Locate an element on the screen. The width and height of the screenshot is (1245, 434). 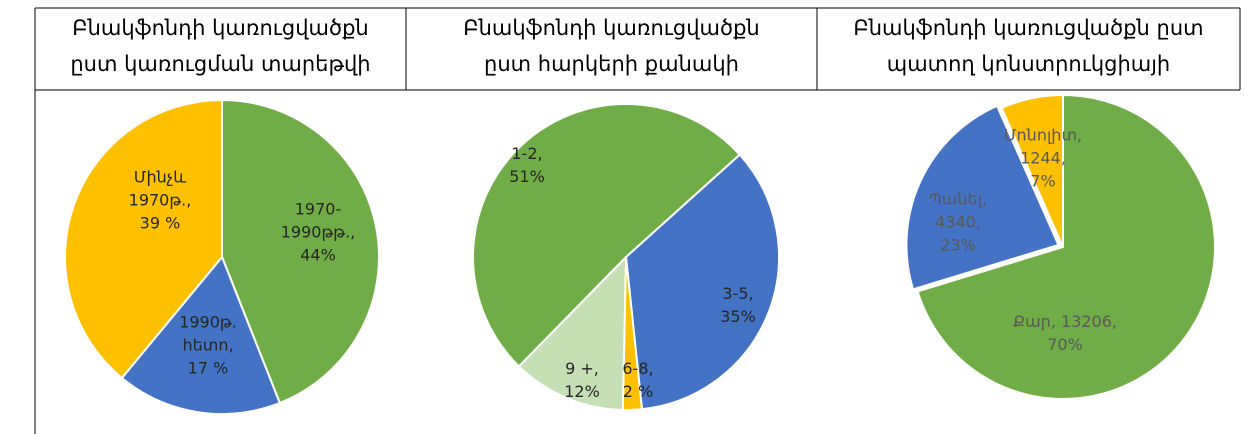
category-label: 6-8 is located at coordinates (635, 368).